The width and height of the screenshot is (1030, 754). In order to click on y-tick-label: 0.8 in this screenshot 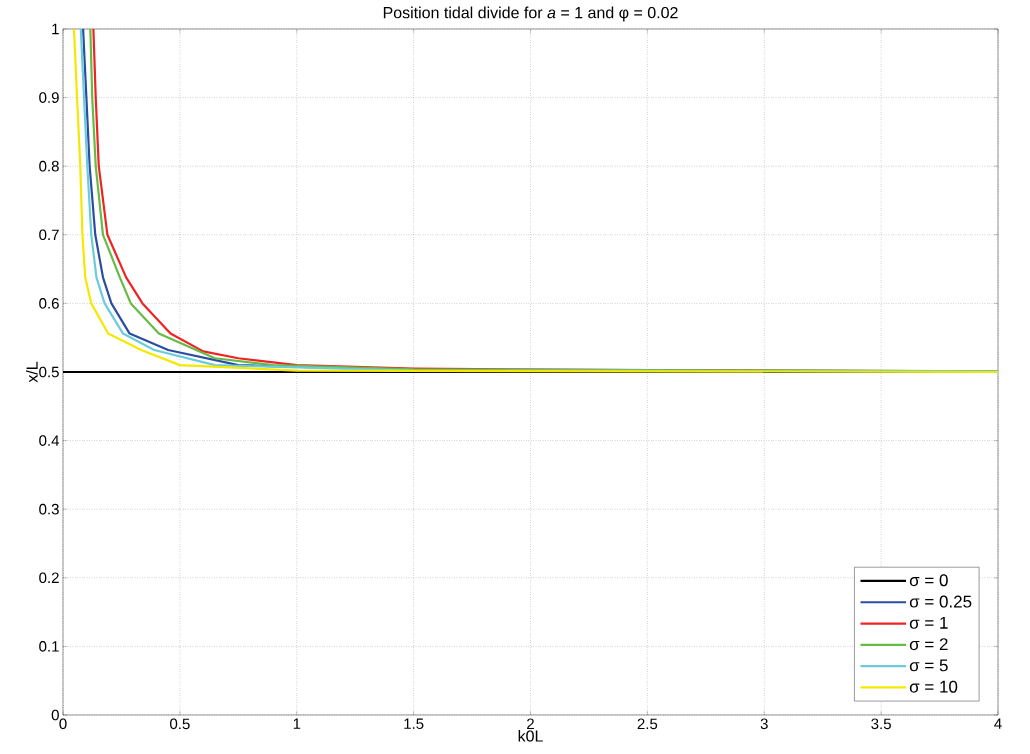, I will do `click(49, 166)`.